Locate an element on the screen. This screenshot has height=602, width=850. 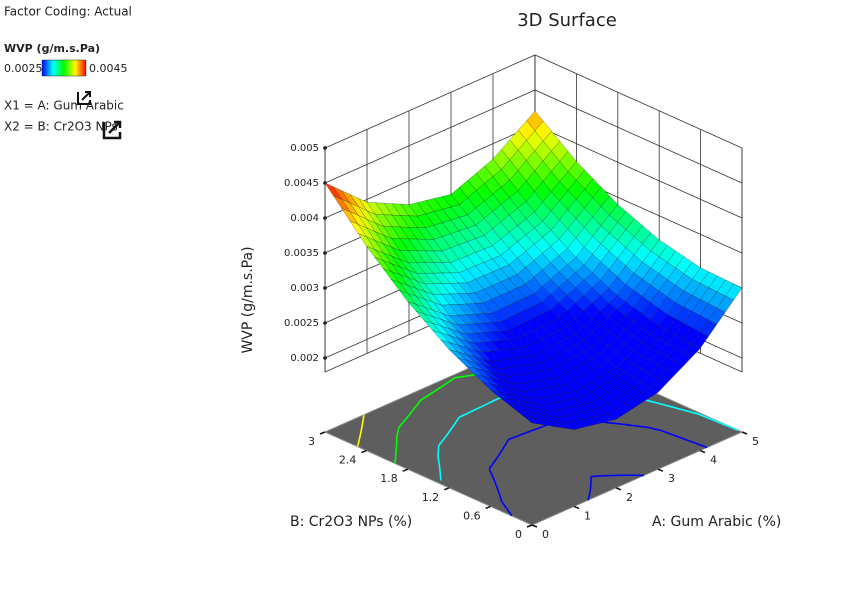
x-tick-label: 1 is located at coordinates (587, 515).